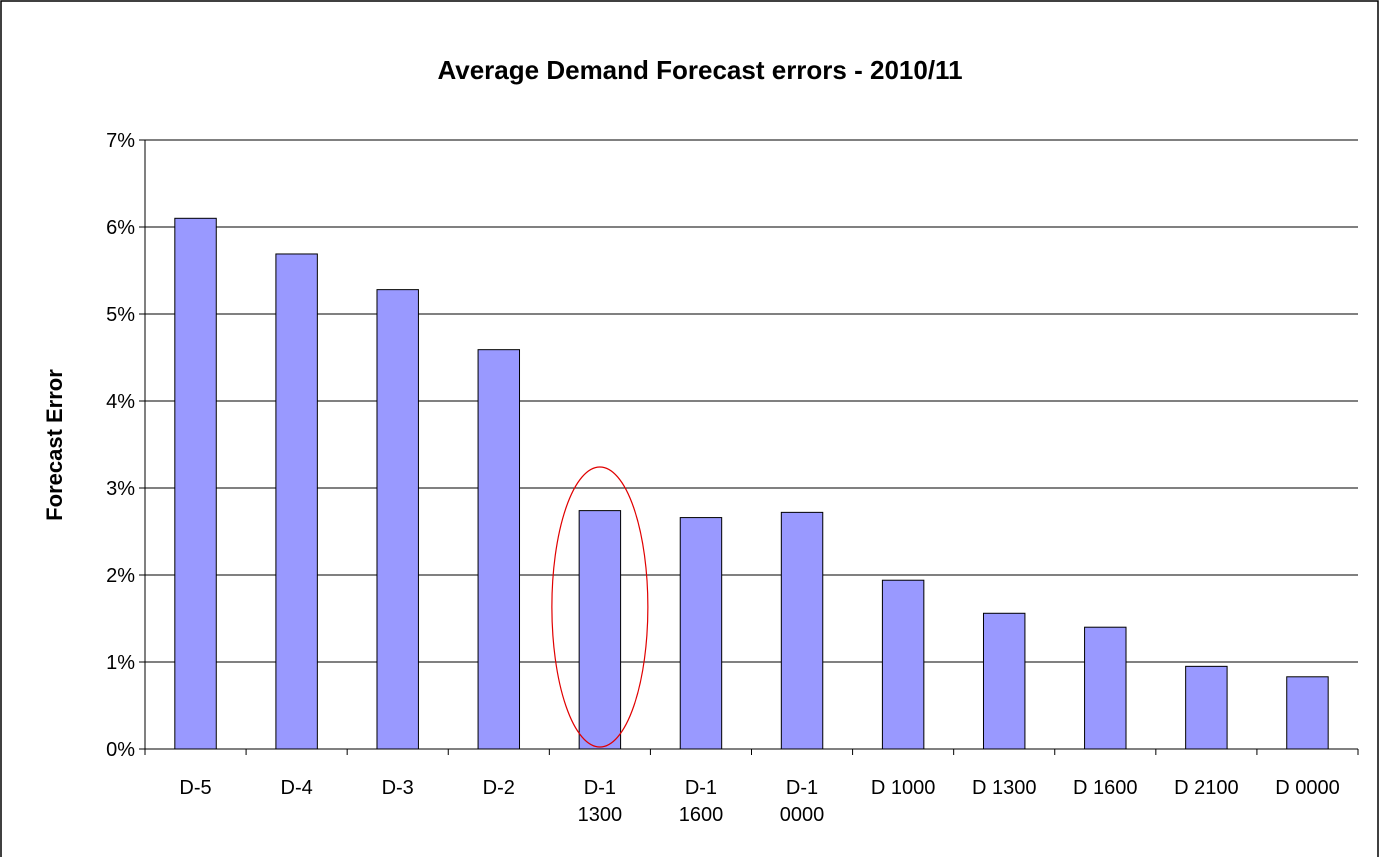 This screenshot has height=857, width=1380. Describe the element at coordinates (1206, 788) in the screenshot. I see `x-tick-label: D 2100` at that location.